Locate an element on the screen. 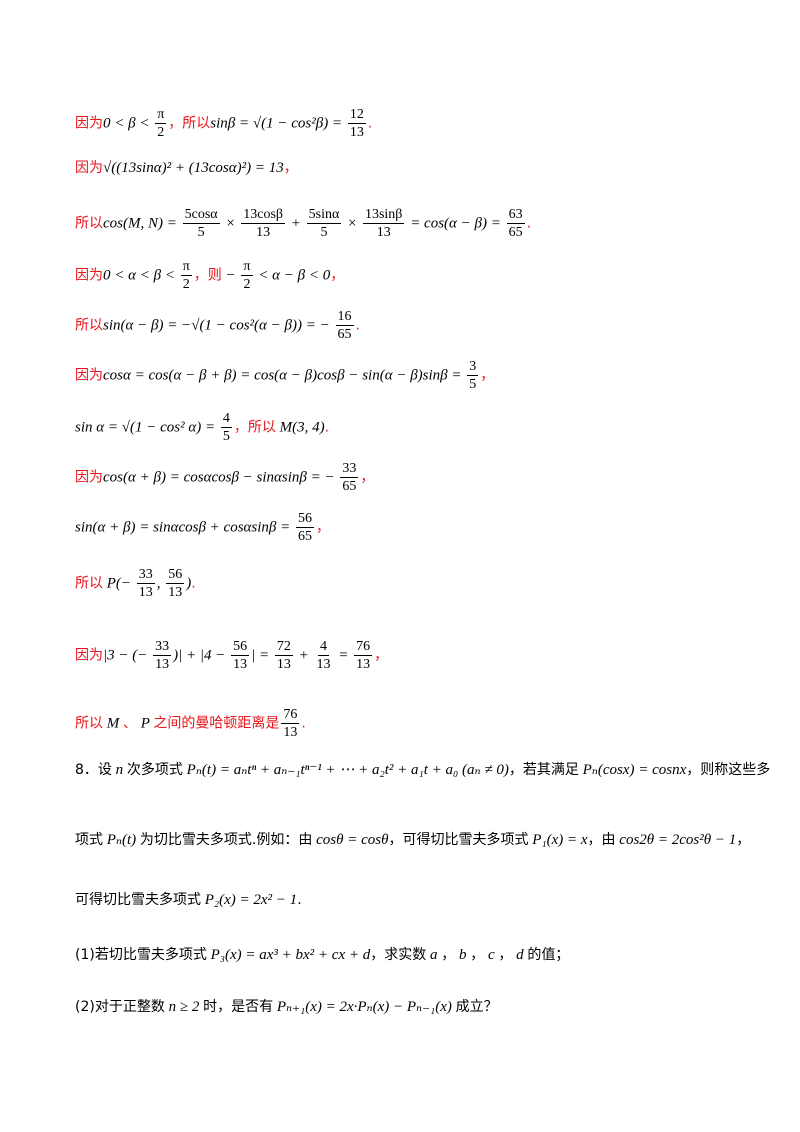 The width and height of the screenshot is (800, 1132). math-text: cos(α + β) = cosαcosβ − sinαsinβ = − is located at coordinates (221, 477).